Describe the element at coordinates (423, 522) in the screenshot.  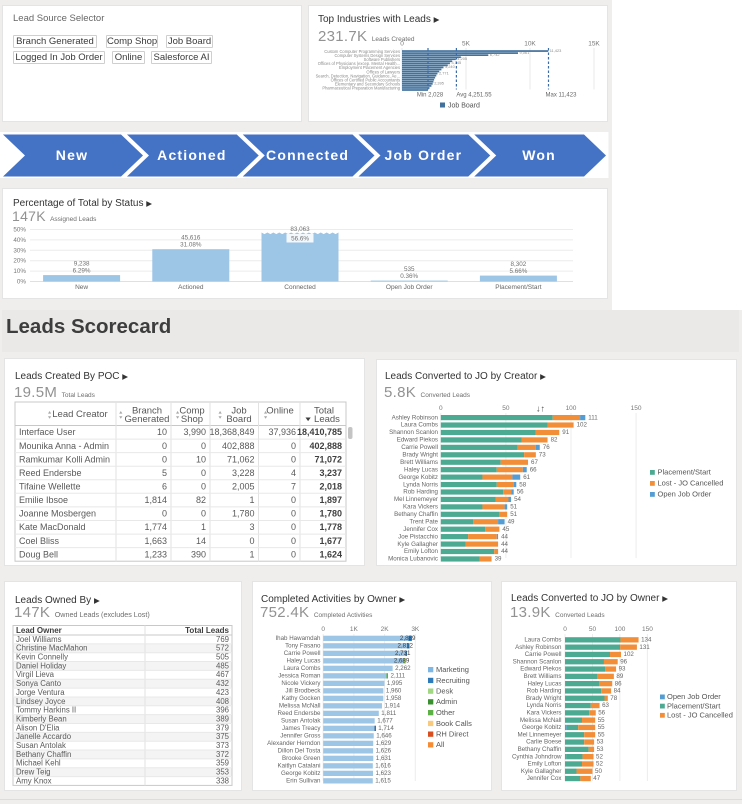
I see `svg-text: Trent Pate` at that location.